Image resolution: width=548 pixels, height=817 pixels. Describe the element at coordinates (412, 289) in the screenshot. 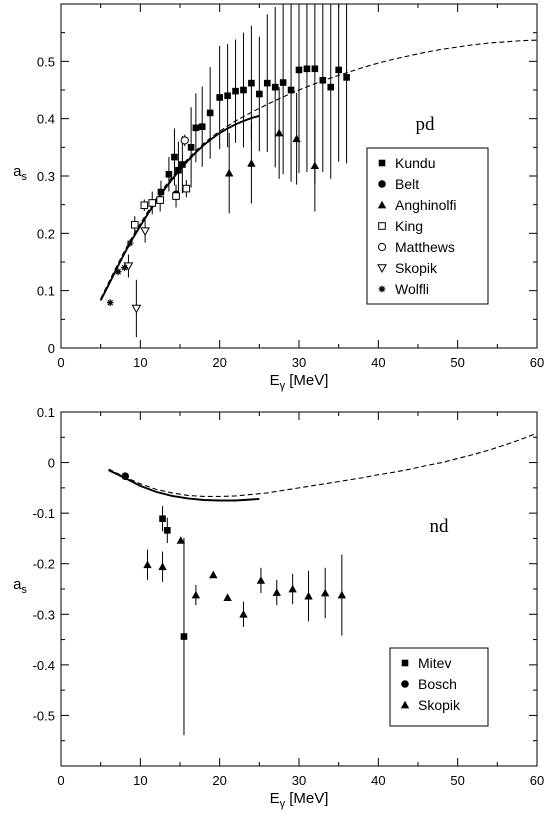

I see `legend-entry-wolfli: Wolfli` at that location.